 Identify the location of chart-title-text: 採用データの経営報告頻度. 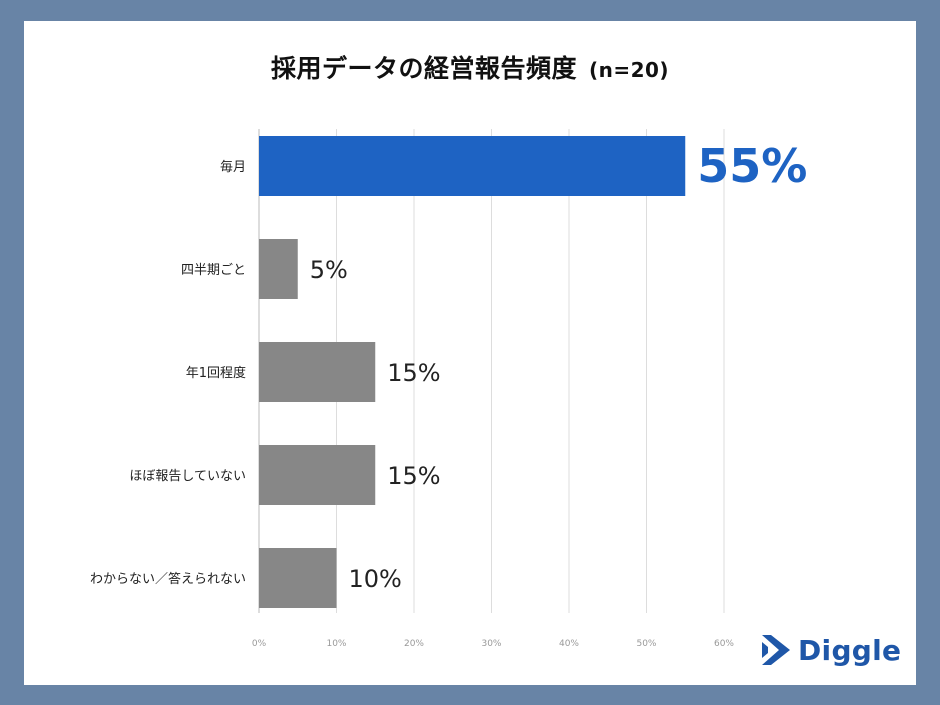
(423, 68).